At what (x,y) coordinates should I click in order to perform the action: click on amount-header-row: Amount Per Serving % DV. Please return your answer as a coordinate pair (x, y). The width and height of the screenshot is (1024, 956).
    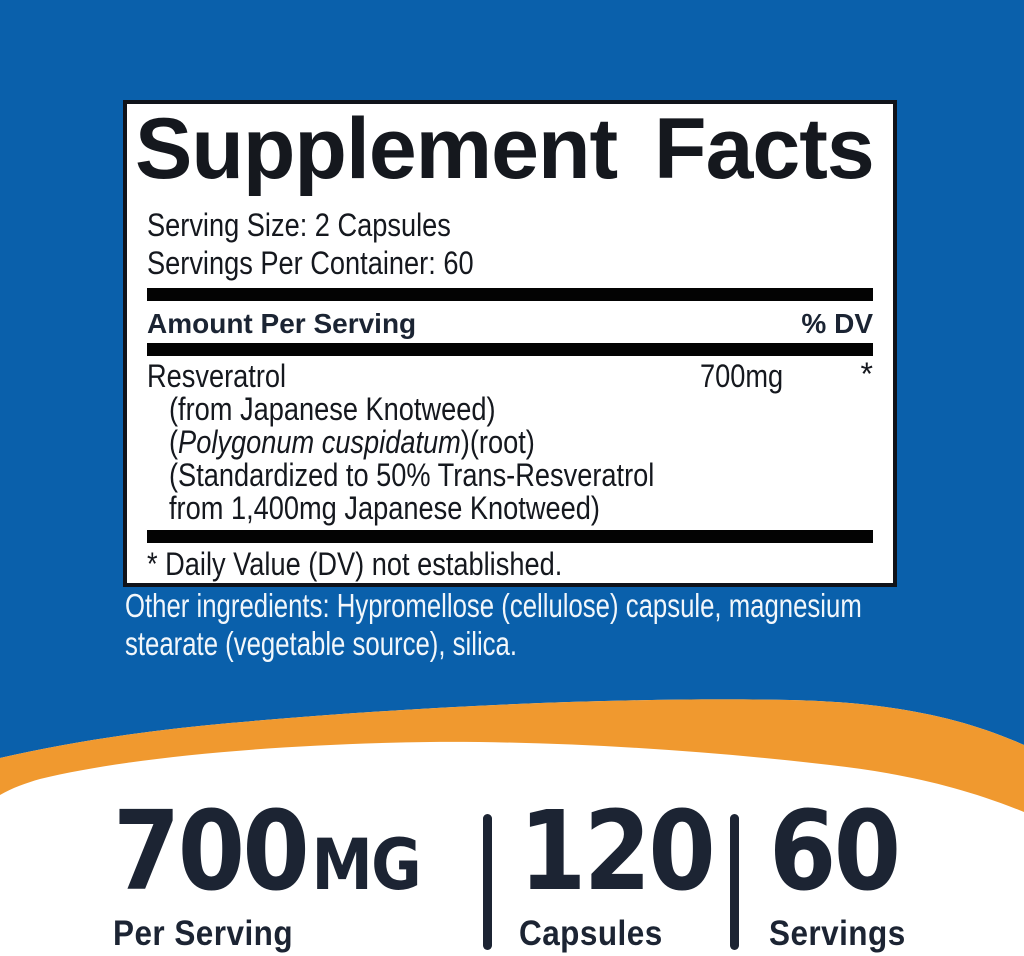
    Looking at the image, I should click on (510, 324).